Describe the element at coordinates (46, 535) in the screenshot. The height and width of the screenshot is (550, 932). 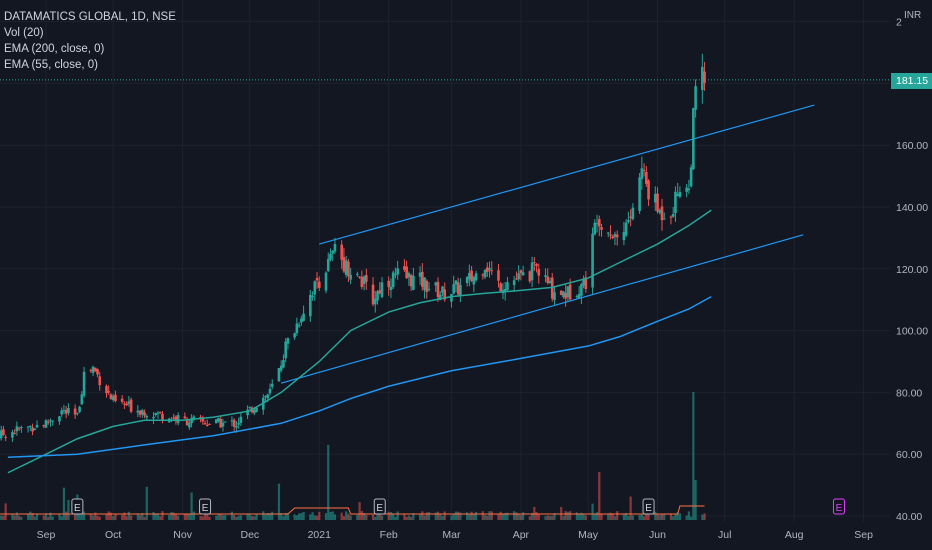
I see `time-tick-label: Sep` at that location.